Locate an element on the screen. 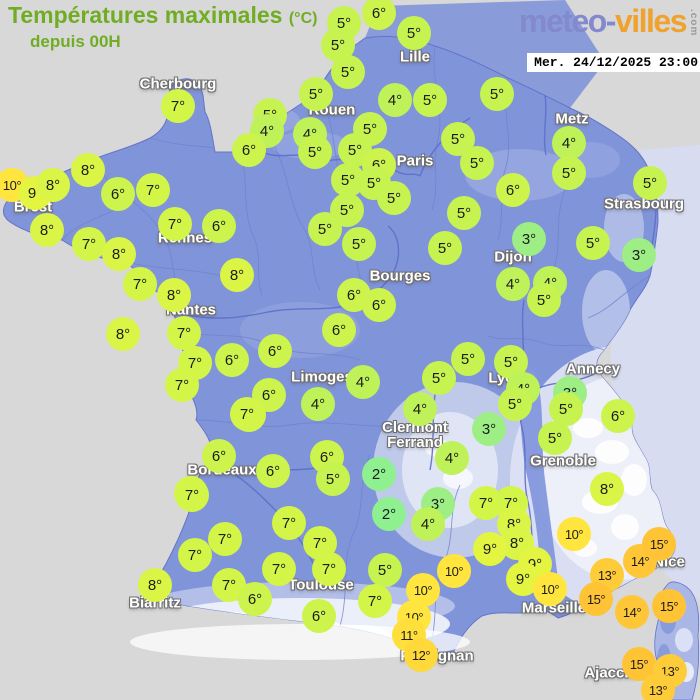 The width and height of the screenshot is (700, 700). temp-bubble: 14° is located at coordinates (632, 612).